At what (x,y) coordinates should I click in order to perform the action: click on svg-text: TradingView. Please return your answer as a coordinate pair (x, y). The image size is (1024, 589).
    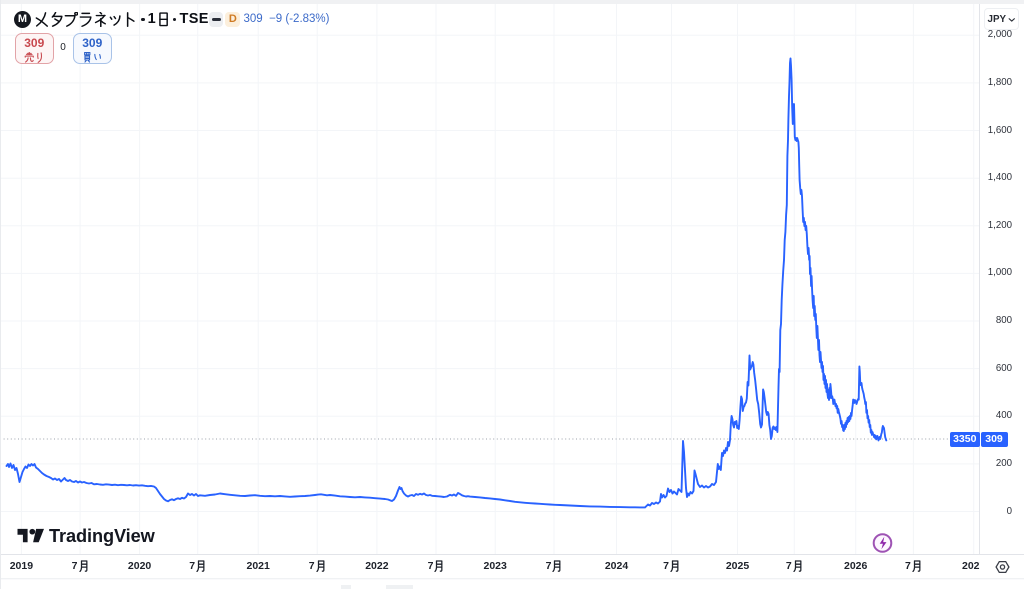
    Looking at the image, I should click on (102, 536).